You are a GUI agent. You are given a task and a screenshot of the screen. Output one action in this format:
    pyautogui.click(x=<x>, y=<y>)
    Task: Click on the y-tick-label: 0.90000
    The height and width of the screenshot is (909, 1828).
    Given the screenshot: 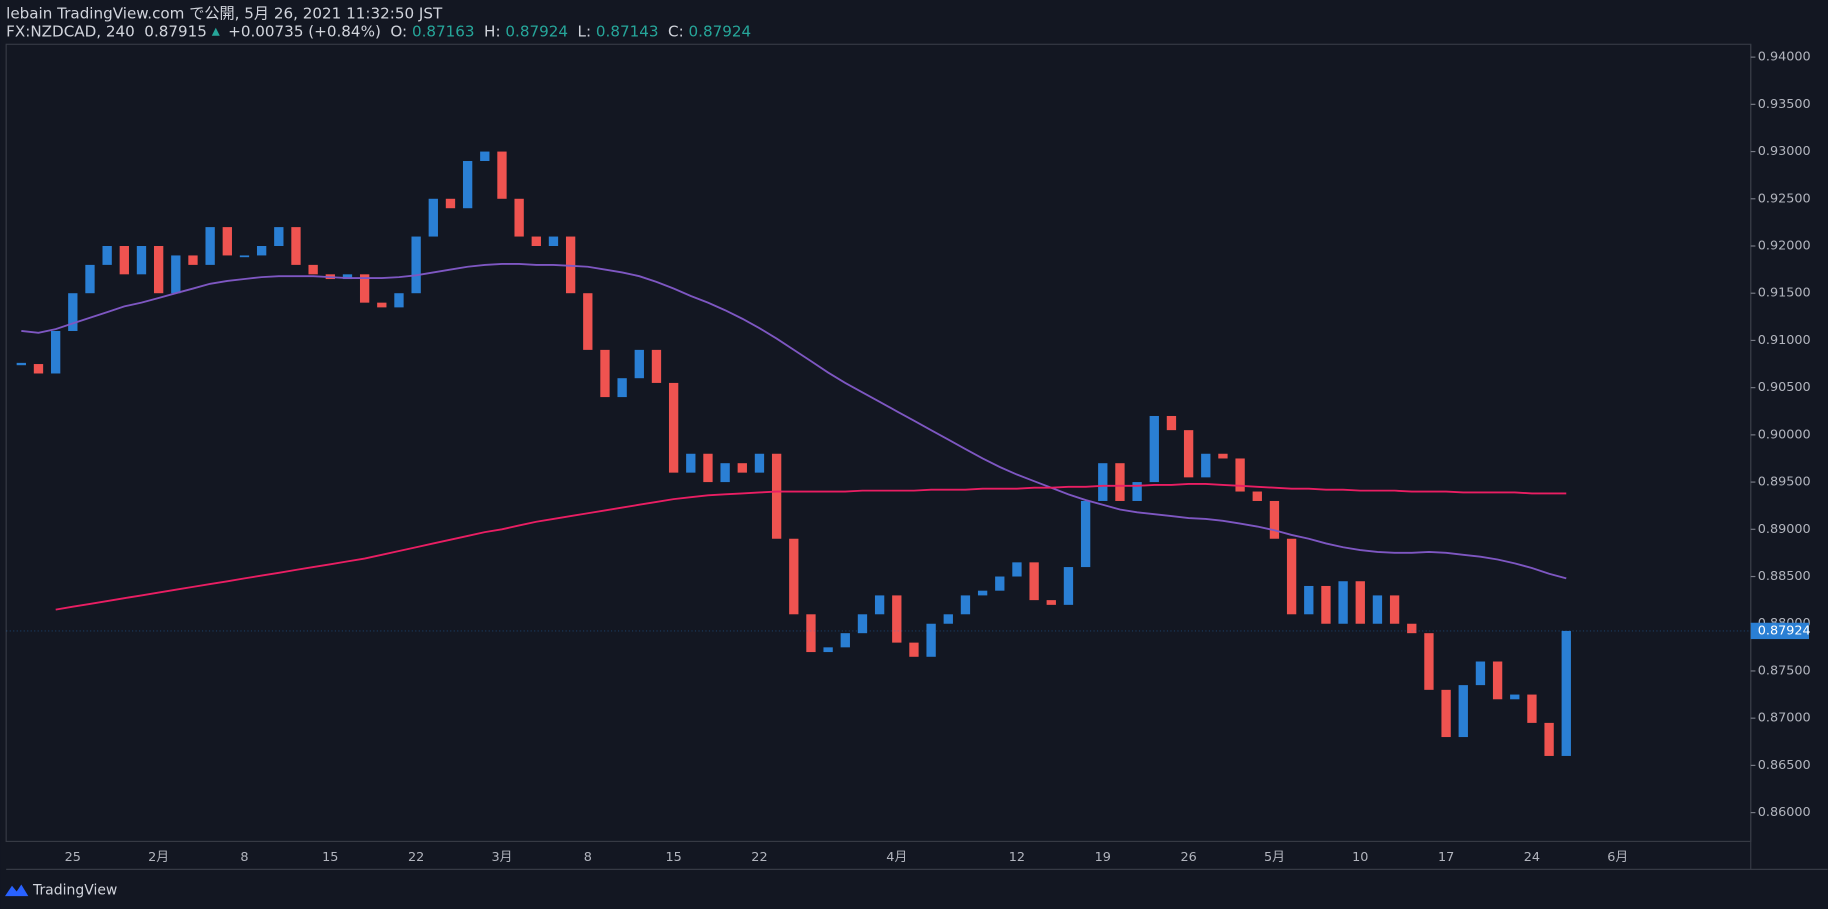 What is the action you would take?
    pyautogui.click(x=1784, y=434)
    